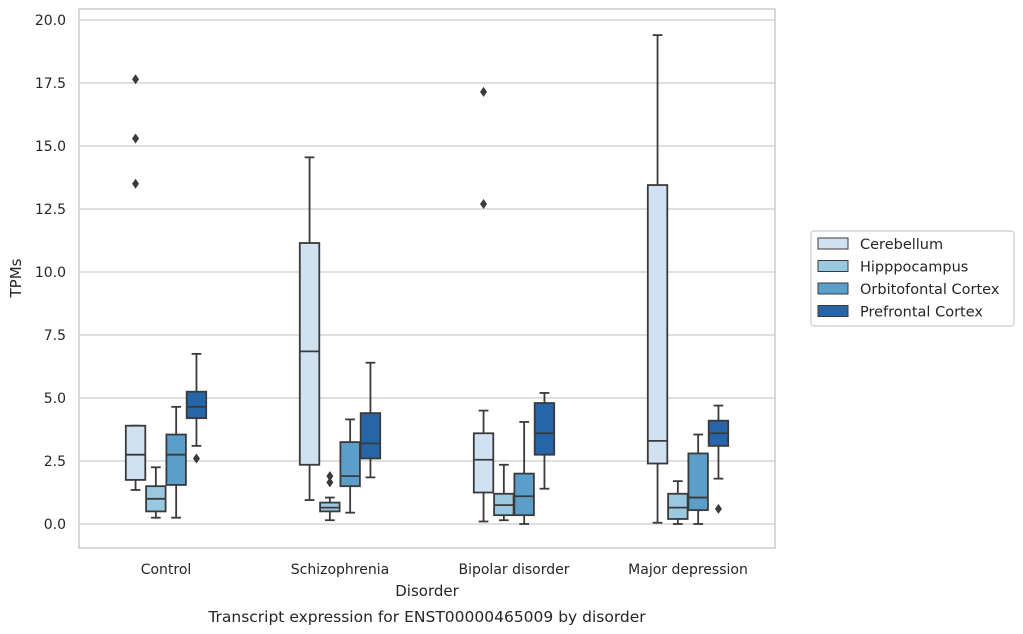 The height and width of the screenshot is (634, 1023). What do you see at coordinates (16, 278) in the screenshot?
I see `y-axis-label: TPMs` at bounding box center [16, 278].